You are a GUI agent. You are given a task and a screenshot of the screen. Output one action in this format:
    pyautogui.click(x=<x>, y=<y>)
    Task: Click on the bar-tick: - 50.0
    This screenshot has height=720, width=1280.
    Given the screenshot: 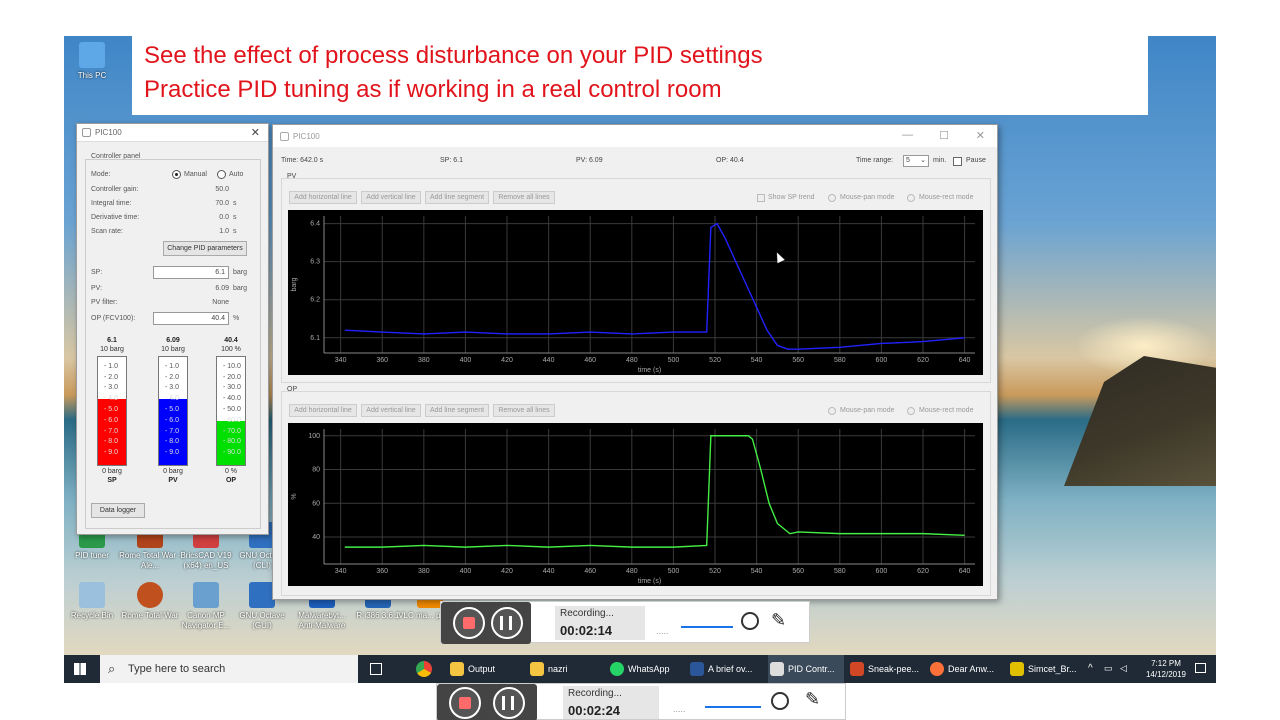 What is the action you would take?
    pyautogui.click(x=232, y=409)
    